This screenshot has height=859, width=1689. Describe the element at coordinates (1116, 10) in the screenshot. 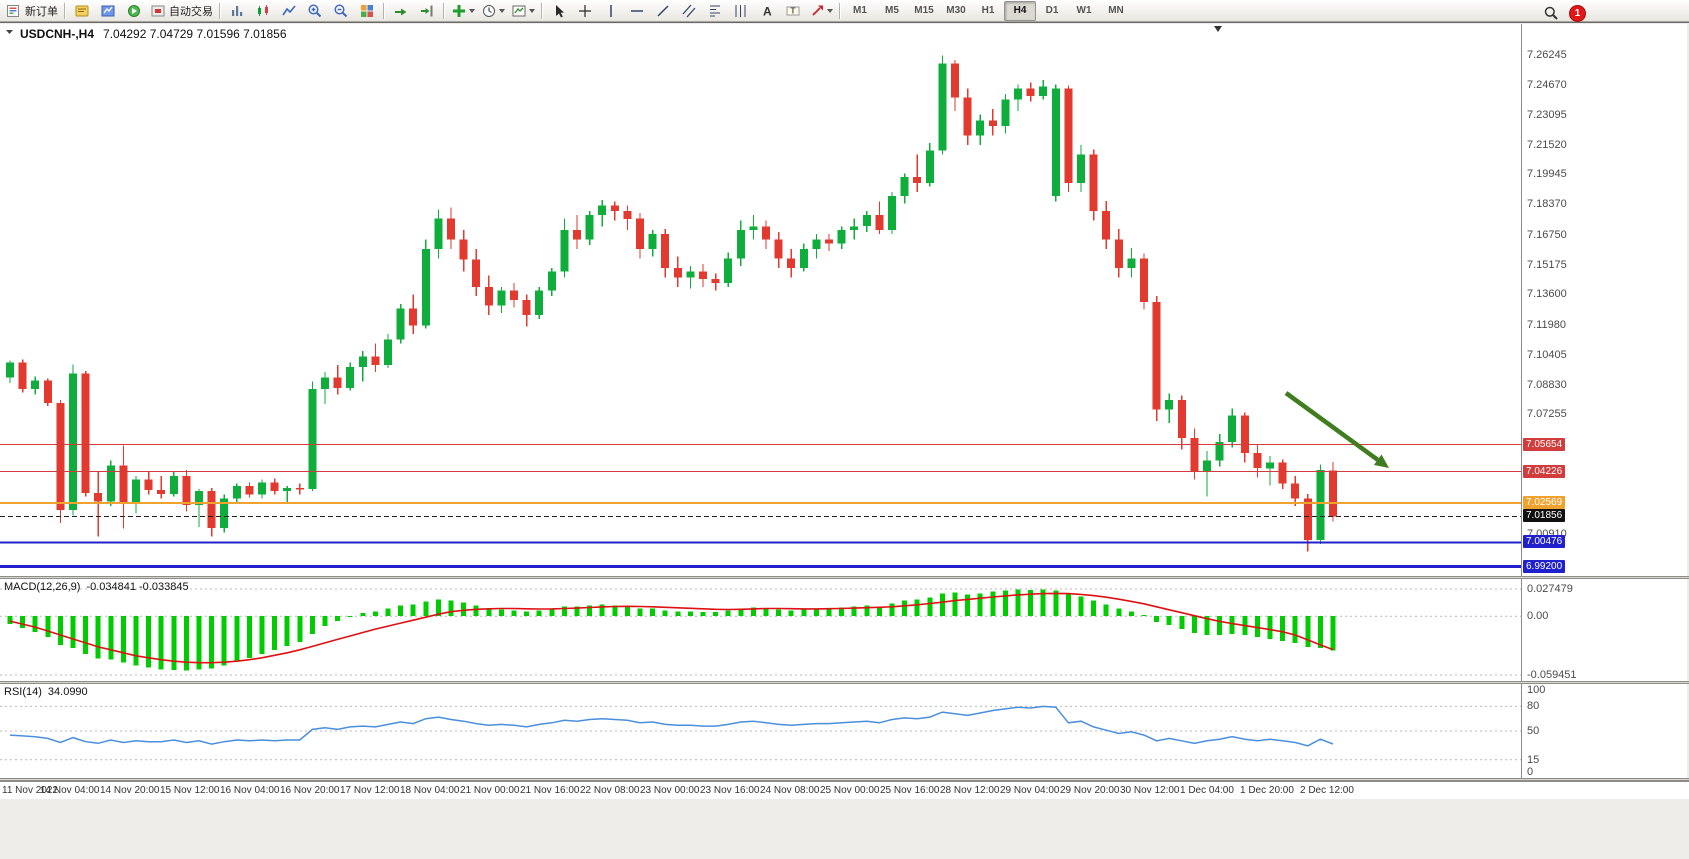

I see `timeframe-mn-button: MN` at that location.